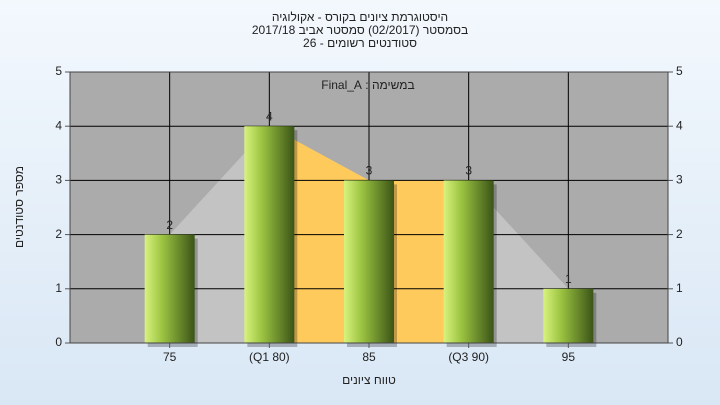 This screenshot has width=720, height=405. I want to click on chart-title: היסטוגרמת ציונים בקורס - אקולוגיה, so click(360, 17).